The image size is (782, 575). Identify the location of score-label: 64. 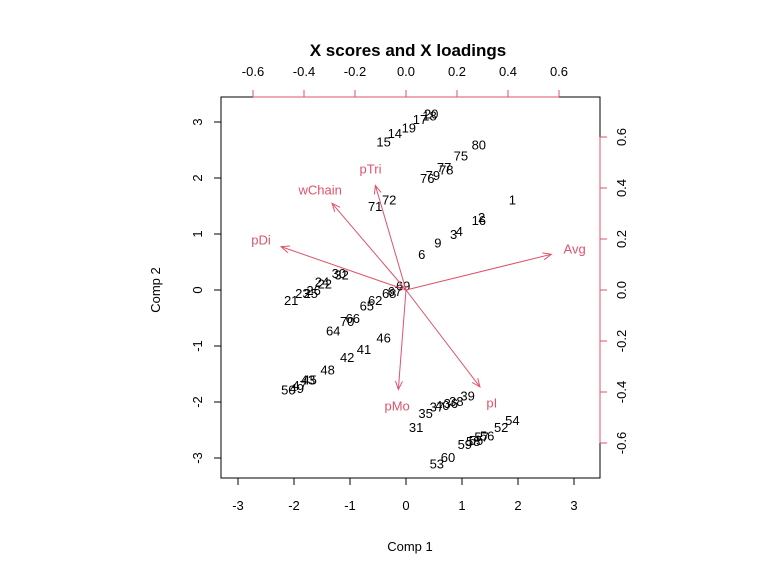
(333, 330).